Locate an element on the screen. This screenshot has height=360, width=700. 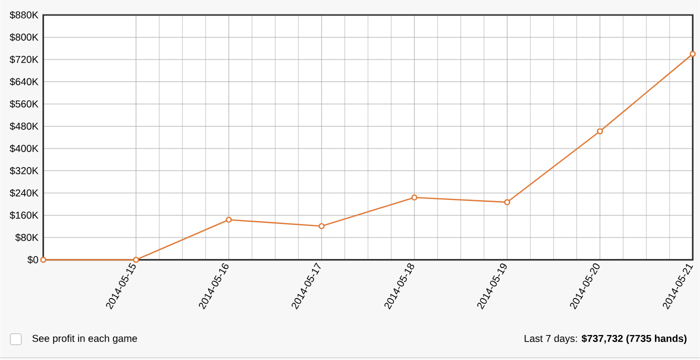
y-tick-label: $0 is located at coordinates (33, 260).